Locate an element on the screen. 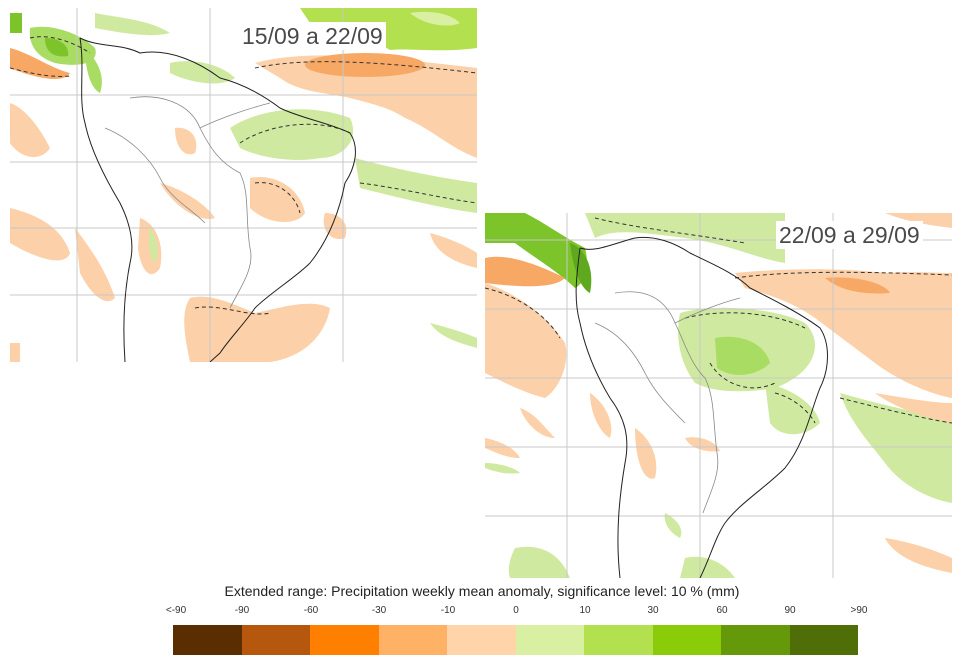 The image size is (964, 667). legend-colorbar is located at coordinates (515, 640).